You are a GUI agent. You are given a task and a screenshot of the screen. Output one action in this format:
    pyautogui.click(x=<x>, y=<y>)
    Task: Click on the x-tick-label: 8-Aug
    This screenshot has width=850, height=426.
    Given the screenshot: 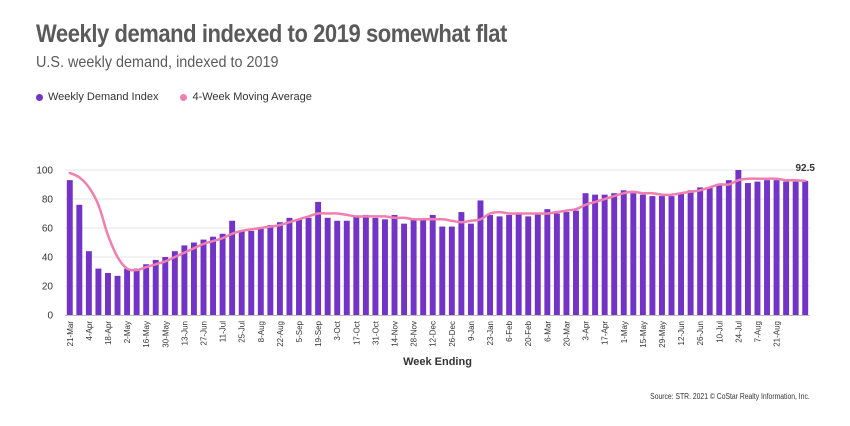 What is the action you would take?
    pyautogui.click(x=261, y=331)
    